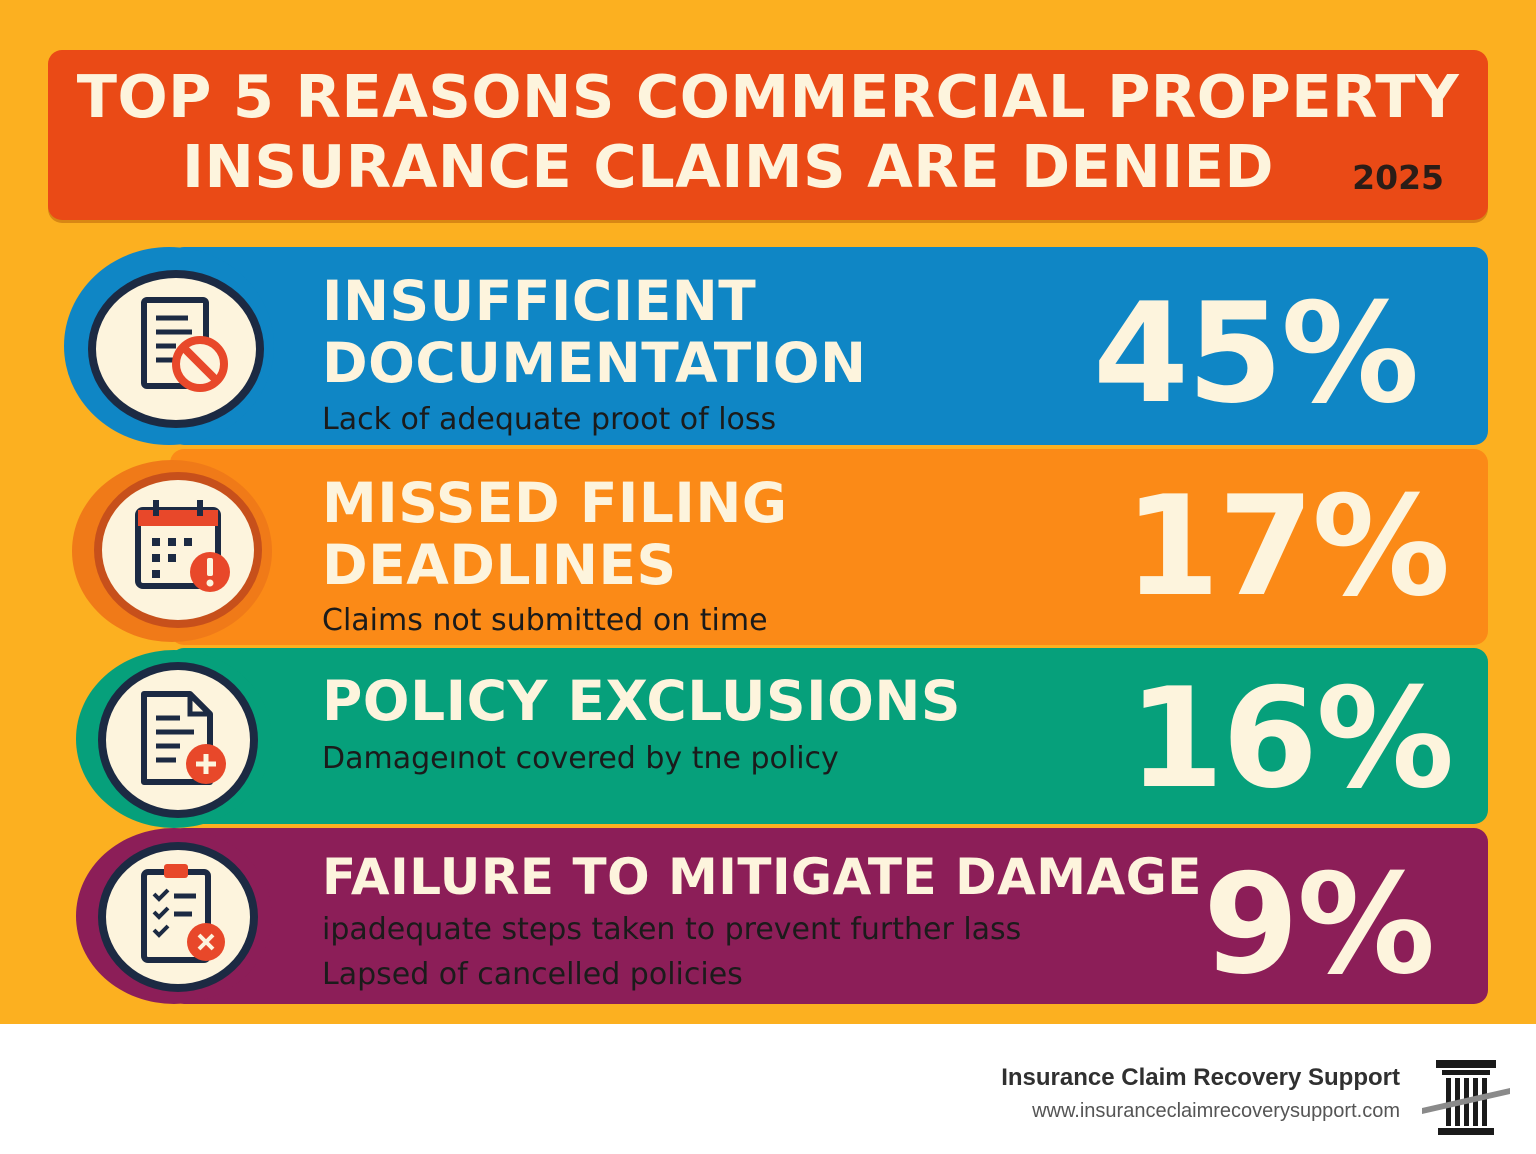  What do you see at coordinates (768, 96) in the screenshot?
I see `title-line-1: TOP 5 REASONS COMMERCIAL PROPERTY` at bounding box center [768, 96].